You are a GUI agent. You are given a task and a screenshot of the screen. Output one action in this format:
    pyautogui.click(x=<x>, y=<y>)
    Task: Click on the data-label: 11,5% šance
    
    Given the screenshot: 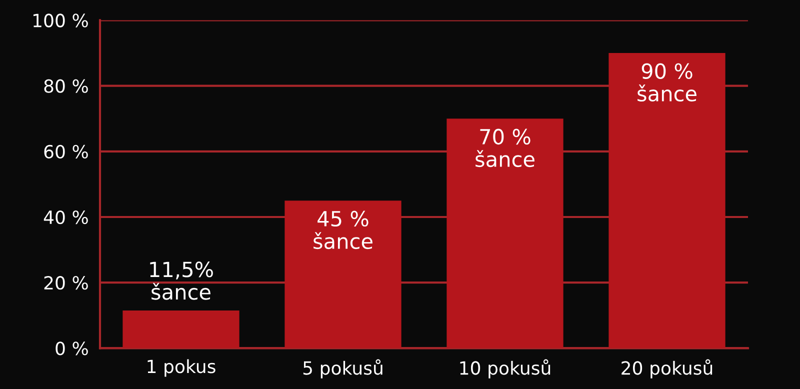 What is the action you would take?
    pyautogui.click(x=181, y=281)
    